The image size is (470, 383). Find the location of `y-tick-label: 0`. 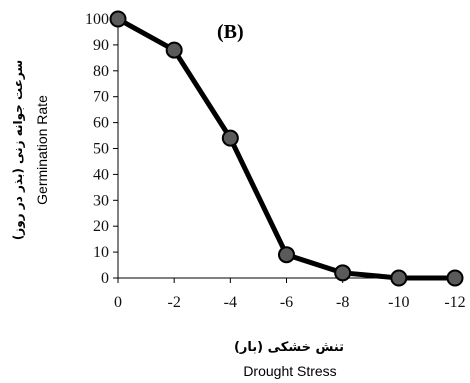

y-tick-label: 0 is located at coordinates (105, 278).